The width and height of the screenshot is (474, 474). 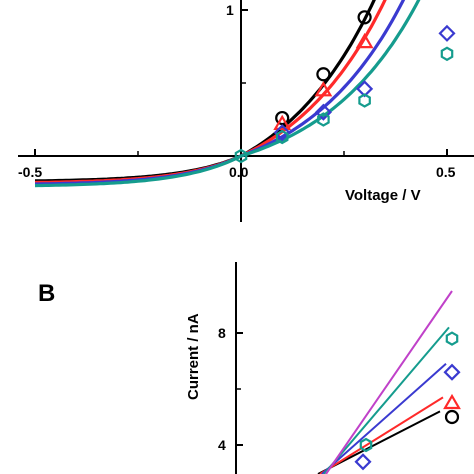 I want to click on panel-a-x-tick-label: 0.5, so click(x=446, y=172).